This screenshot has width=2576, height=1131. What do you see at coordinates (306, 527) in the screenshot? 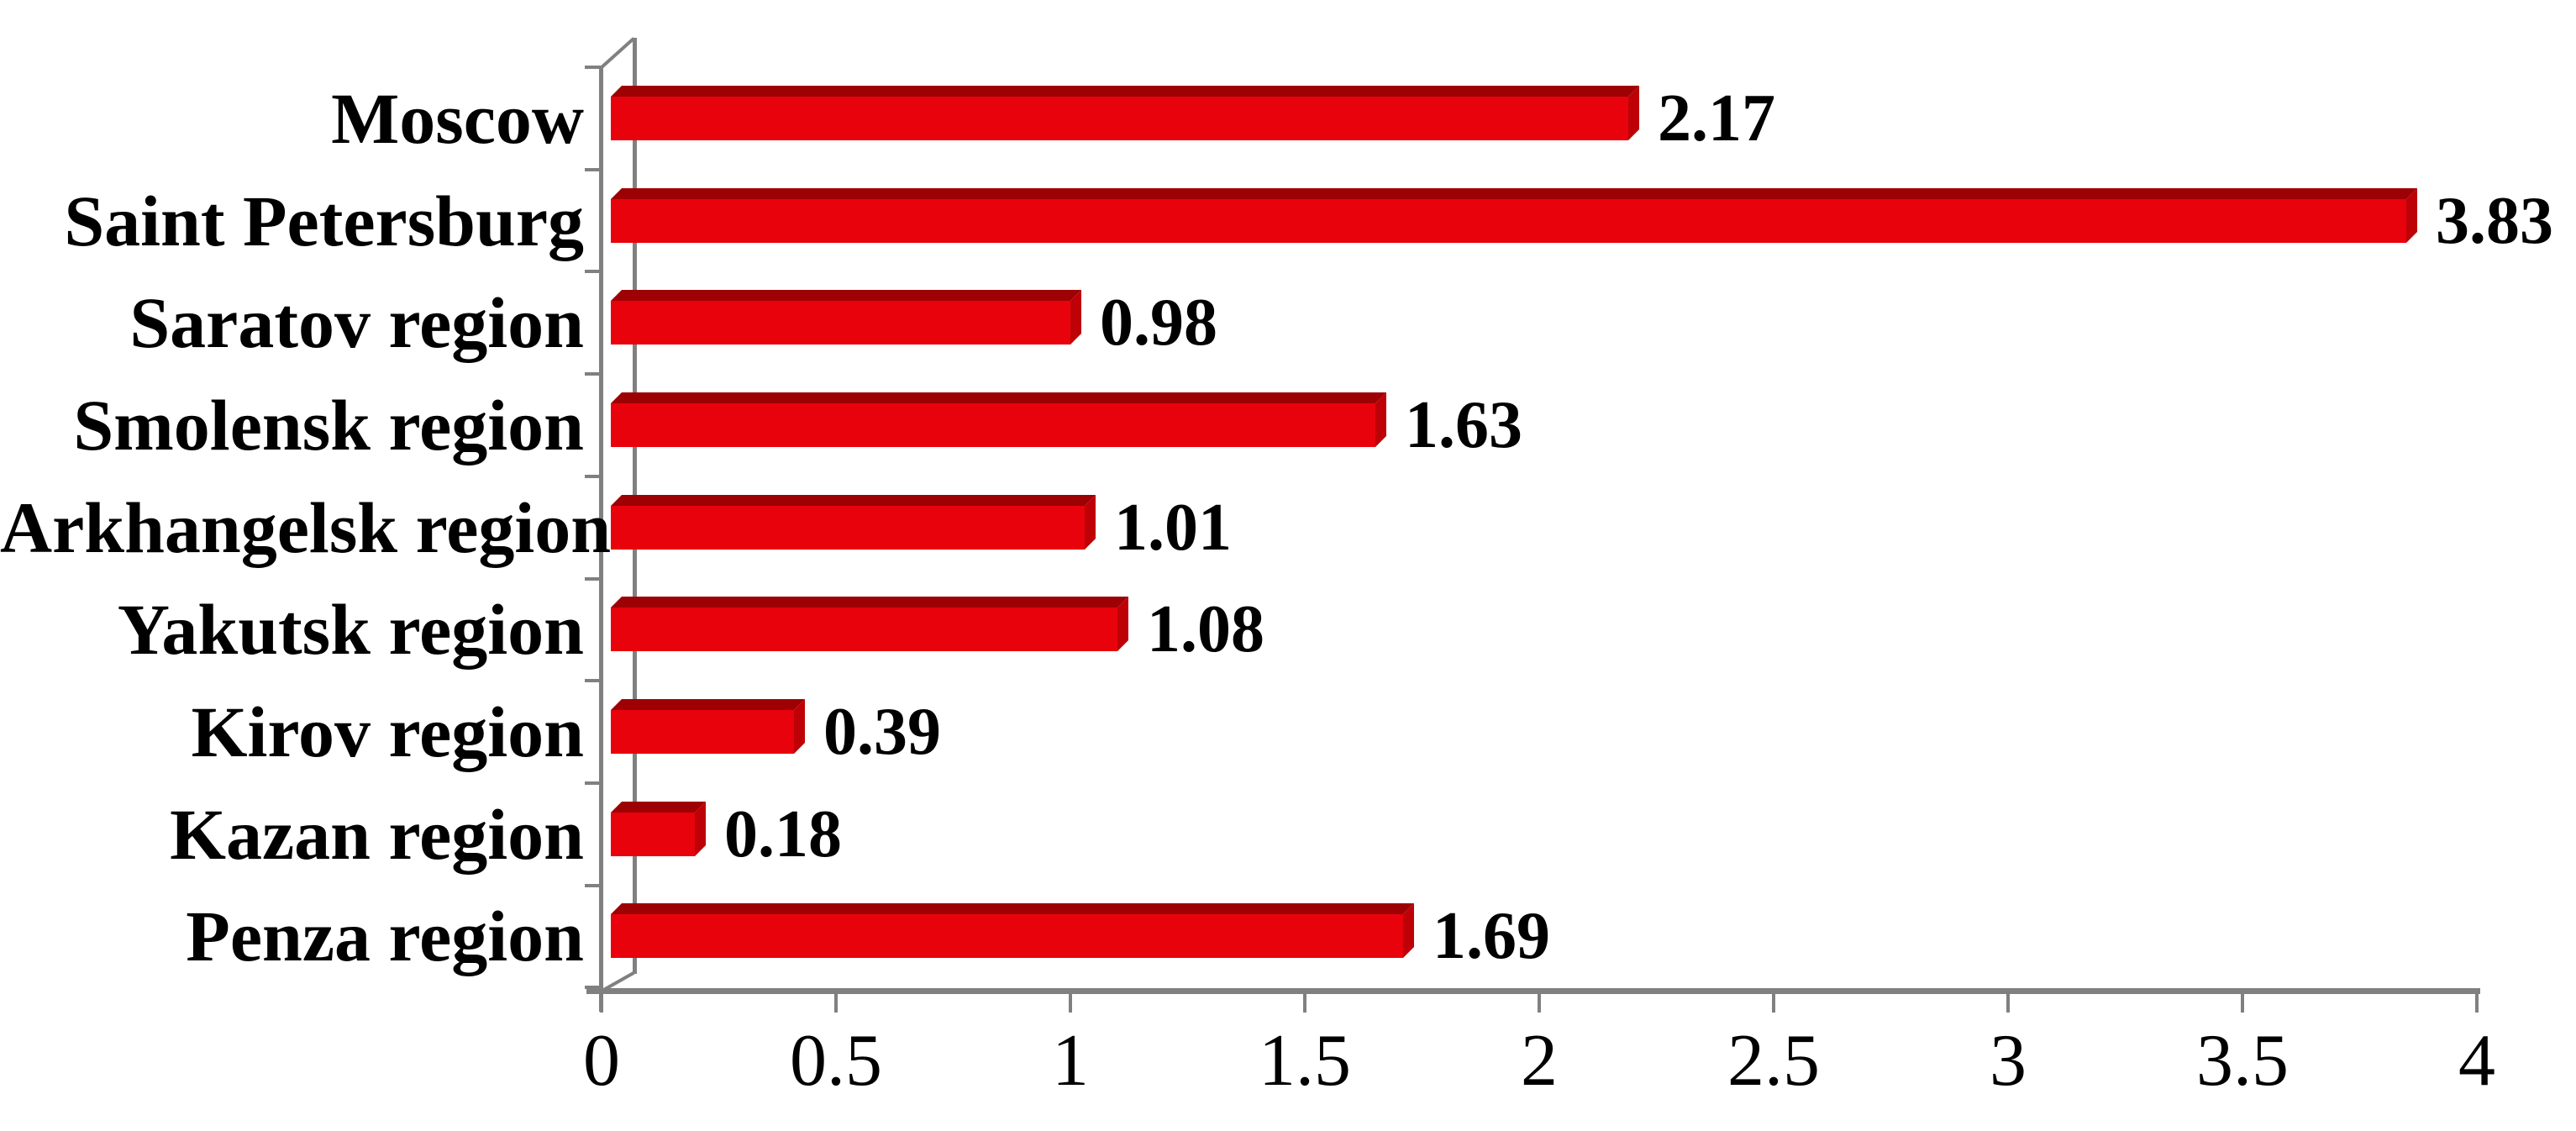
I see `category-label: Arkhangelsk region` at bounding box center [306, 527].